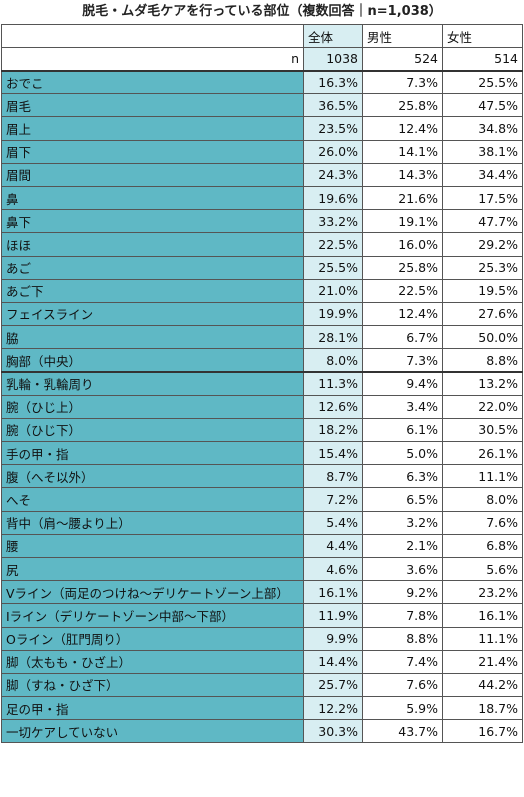  Describe the element at coordinates (333, 545) in the screenshot. I see `row-total-value: 4.4%` at that location.